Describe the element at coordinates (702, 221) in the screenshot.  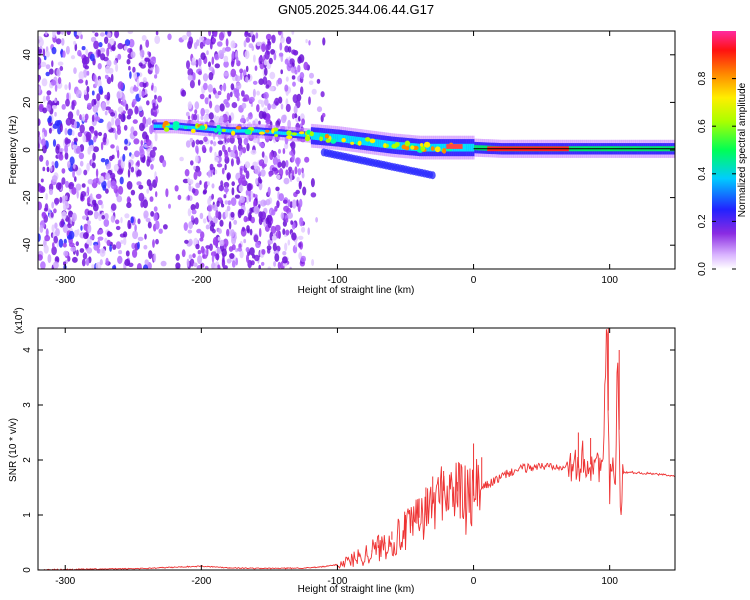
I see `colorbar-tick-label: 0.2` at that location.